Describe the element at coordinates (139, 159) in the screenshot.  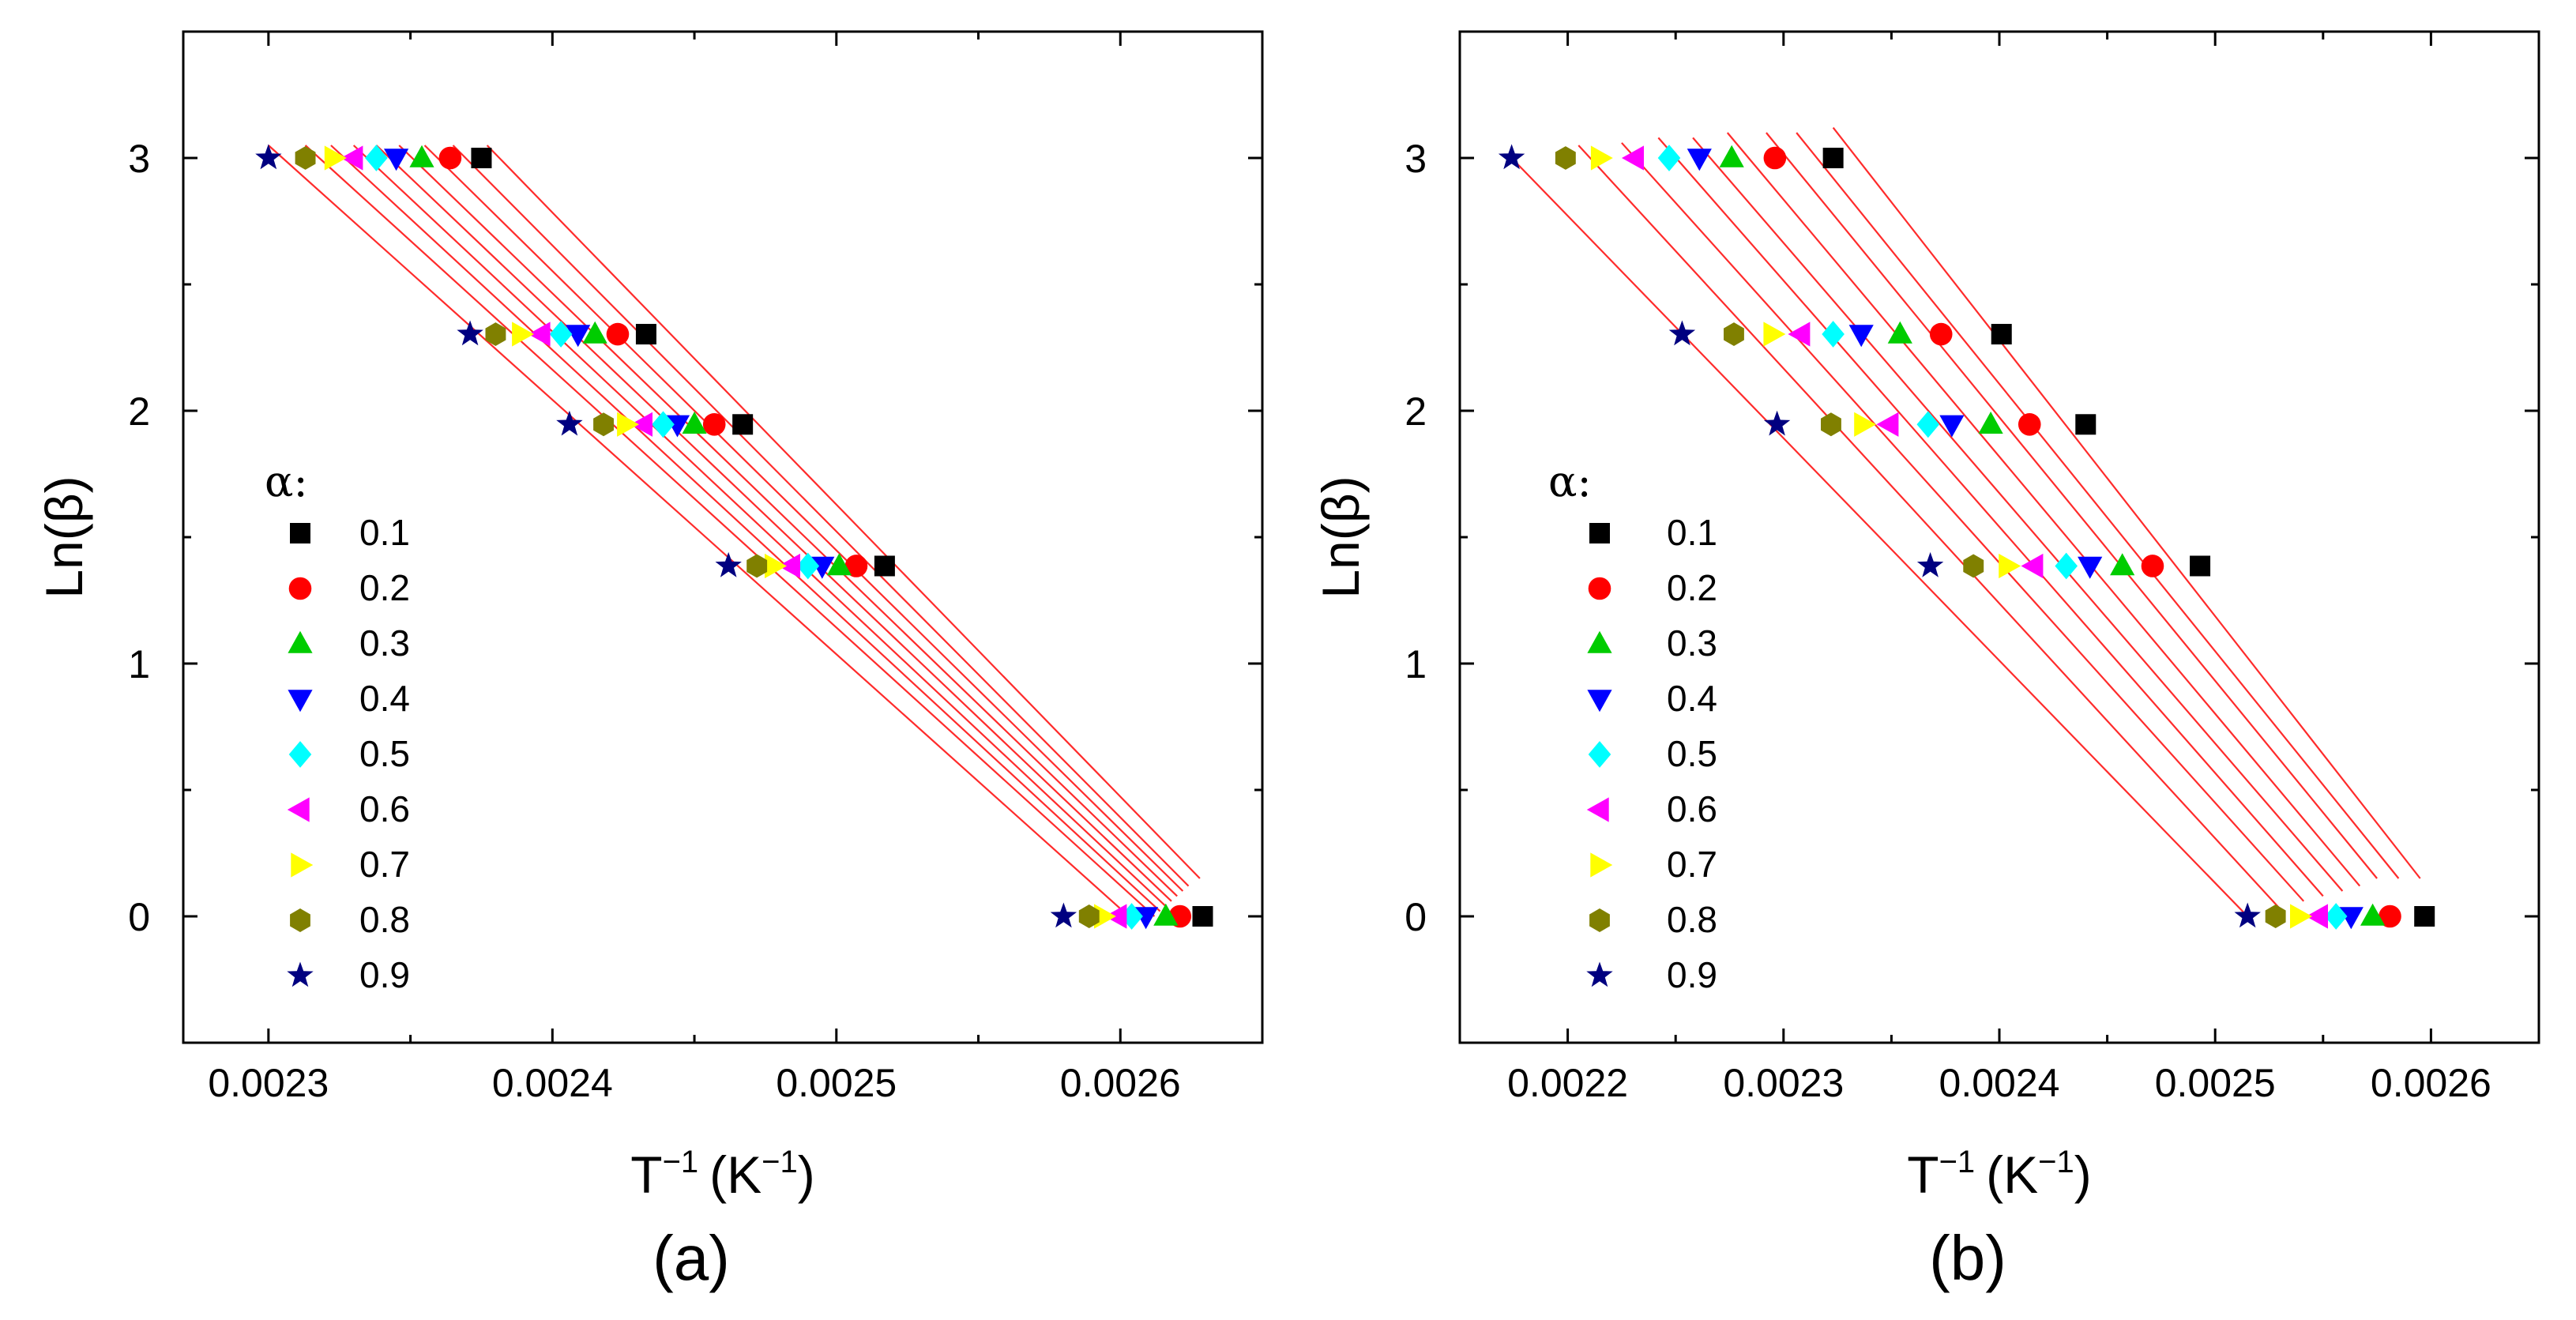
I see `y-tick-label: 3` at that location.